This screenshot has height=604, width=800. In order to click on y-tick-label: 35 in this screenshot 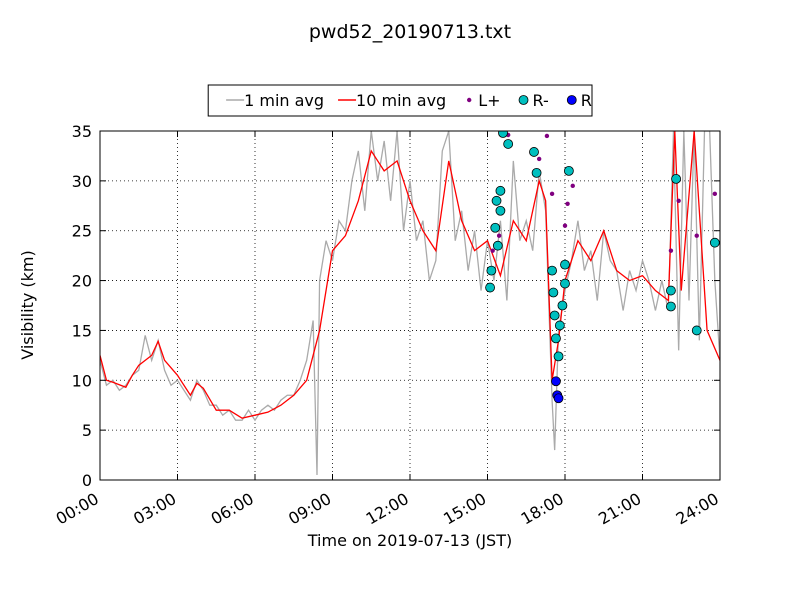, I will do `click(82, 131)`.